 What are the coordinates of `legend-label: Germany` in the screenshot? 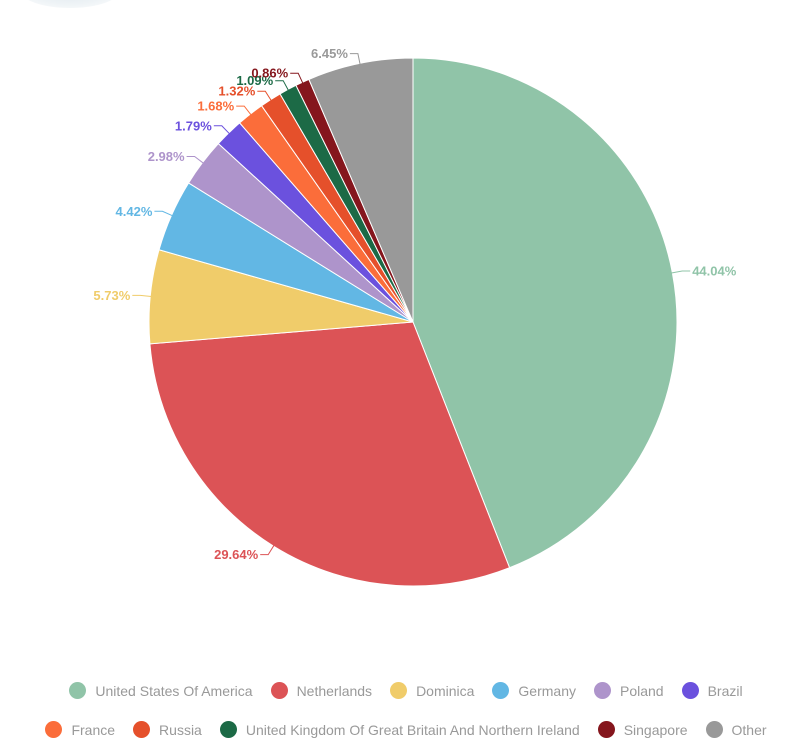 It's located at (547, 690).